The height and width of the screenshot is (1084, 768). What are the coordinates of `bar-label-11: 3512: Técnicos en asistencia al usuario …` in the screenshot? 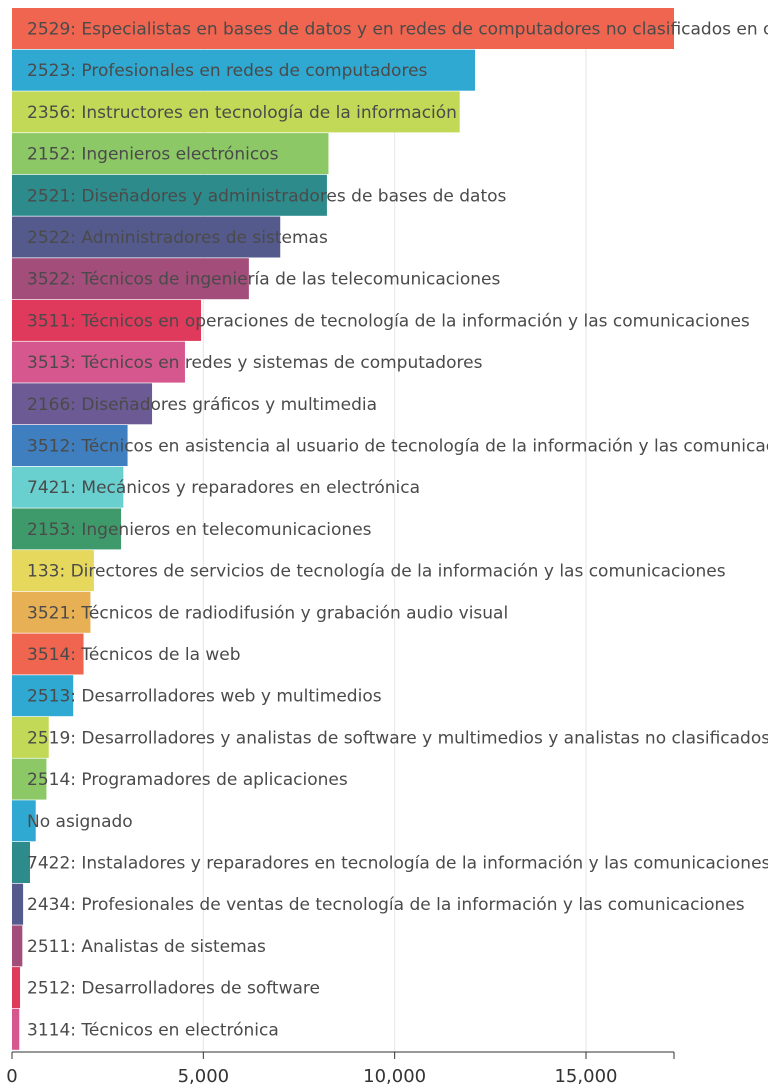 It's located at (397, 447).